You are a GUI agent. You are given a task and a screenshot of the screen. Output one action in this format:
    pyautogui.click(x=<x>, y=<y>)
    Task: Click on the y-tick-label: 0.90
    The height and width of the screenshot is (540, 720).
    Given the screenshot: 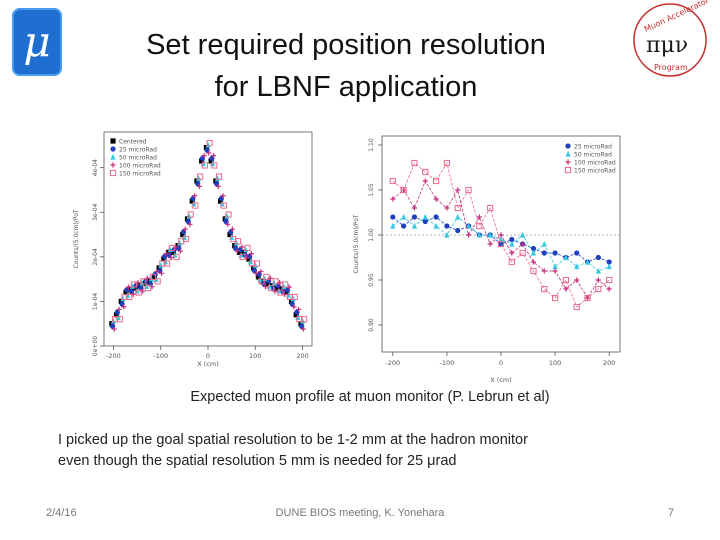 What is the action you would take?
    pyautogui.click(x=371, y=325)
    